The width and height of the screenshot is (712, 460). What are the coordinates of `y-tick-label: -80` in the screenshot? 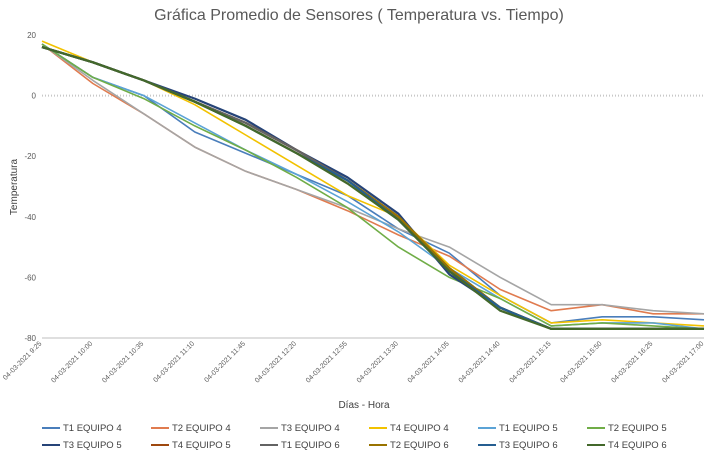 It's located at (30, 338).